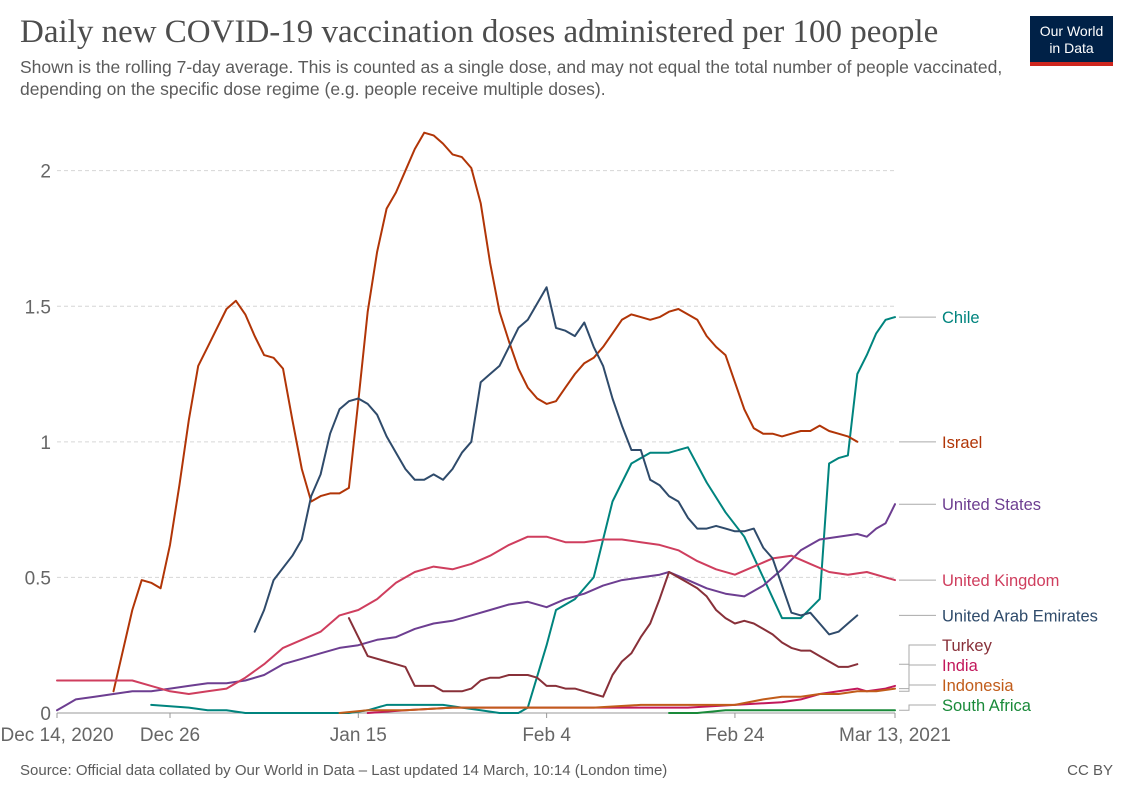  Describe the element at coordinates (917, 688) in the screenshot. I see `label-connector-indonesia` at that location.